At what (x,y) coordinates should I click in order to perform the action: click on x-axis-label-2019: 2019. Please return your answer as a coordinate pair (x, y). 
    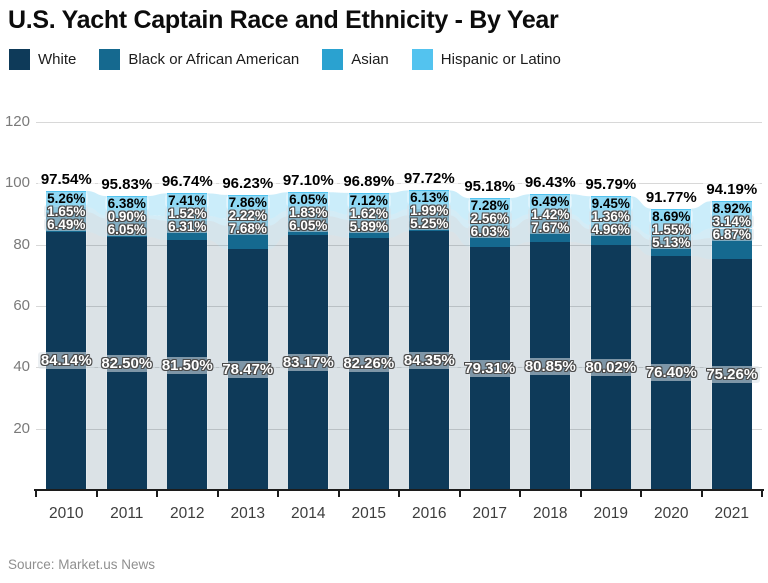
    Looking at the image, I should click on (610, 513).